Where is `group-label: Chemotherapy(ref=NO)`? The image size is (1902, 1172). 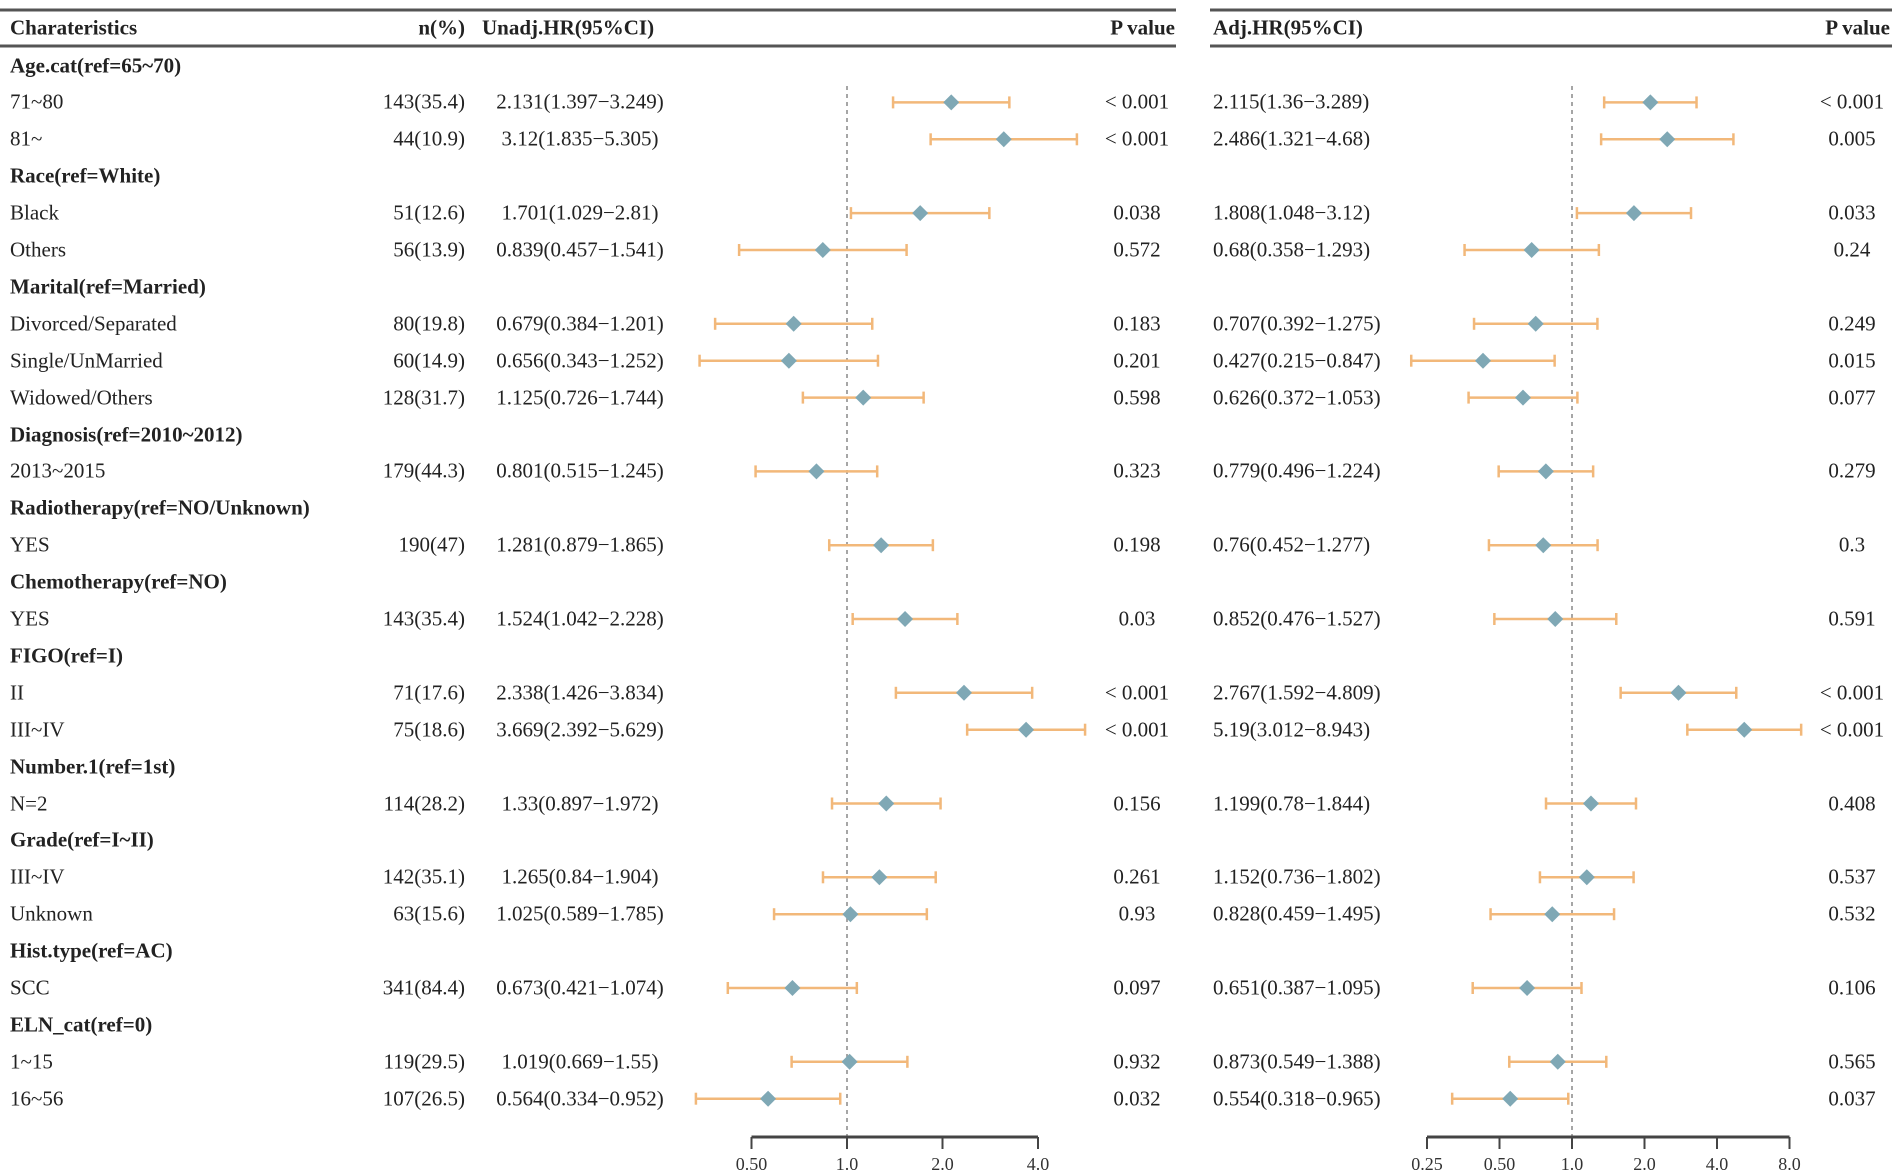 group-label: Chemotherapy(ref=NO) is located at coordinates (118, 581).